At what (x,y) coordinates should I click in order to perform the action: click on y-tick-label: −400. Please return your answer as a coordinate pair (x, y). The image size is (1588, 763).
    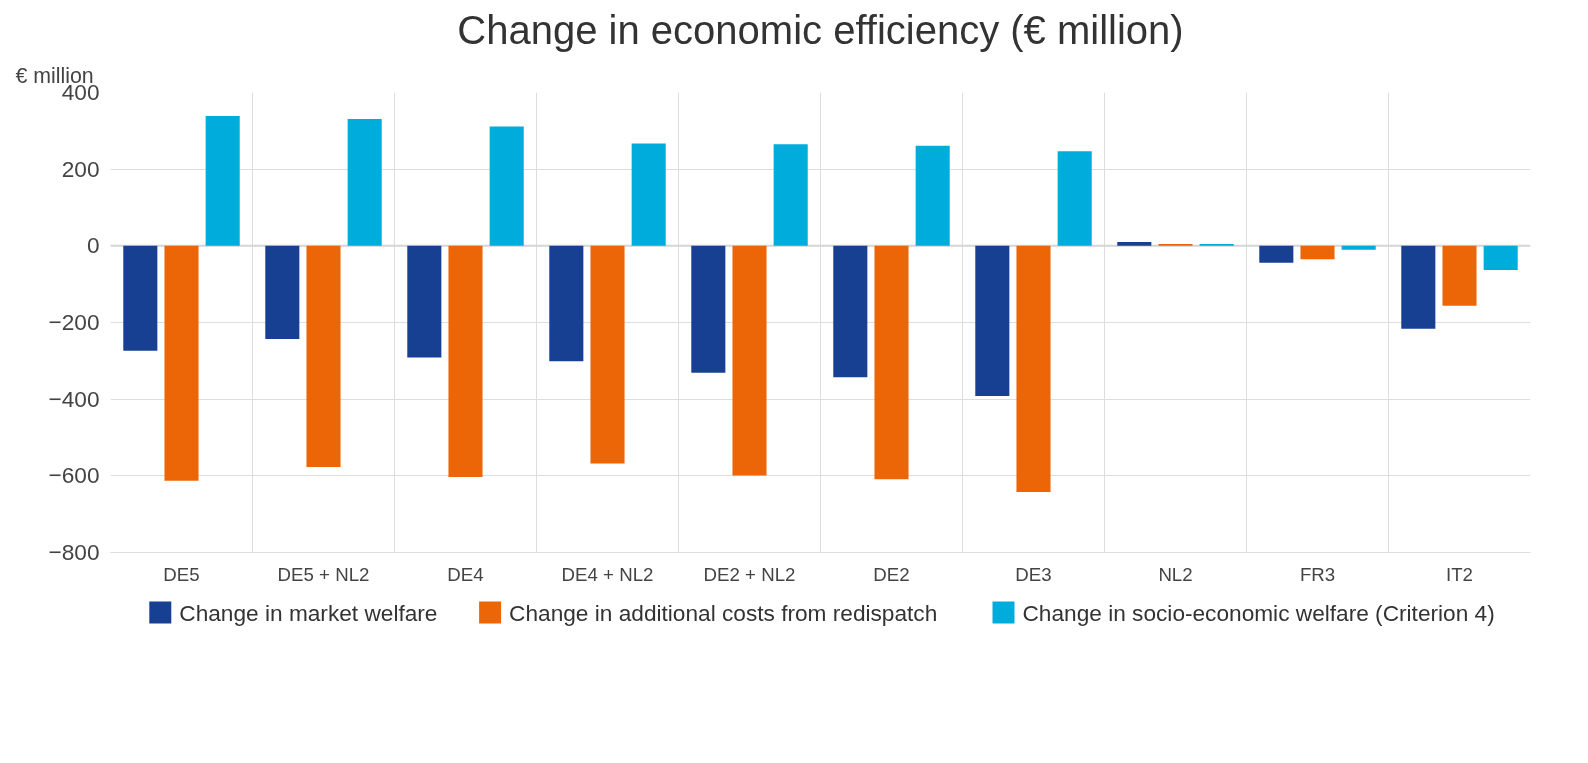
    Looking at the image, I should click on (74, 398).